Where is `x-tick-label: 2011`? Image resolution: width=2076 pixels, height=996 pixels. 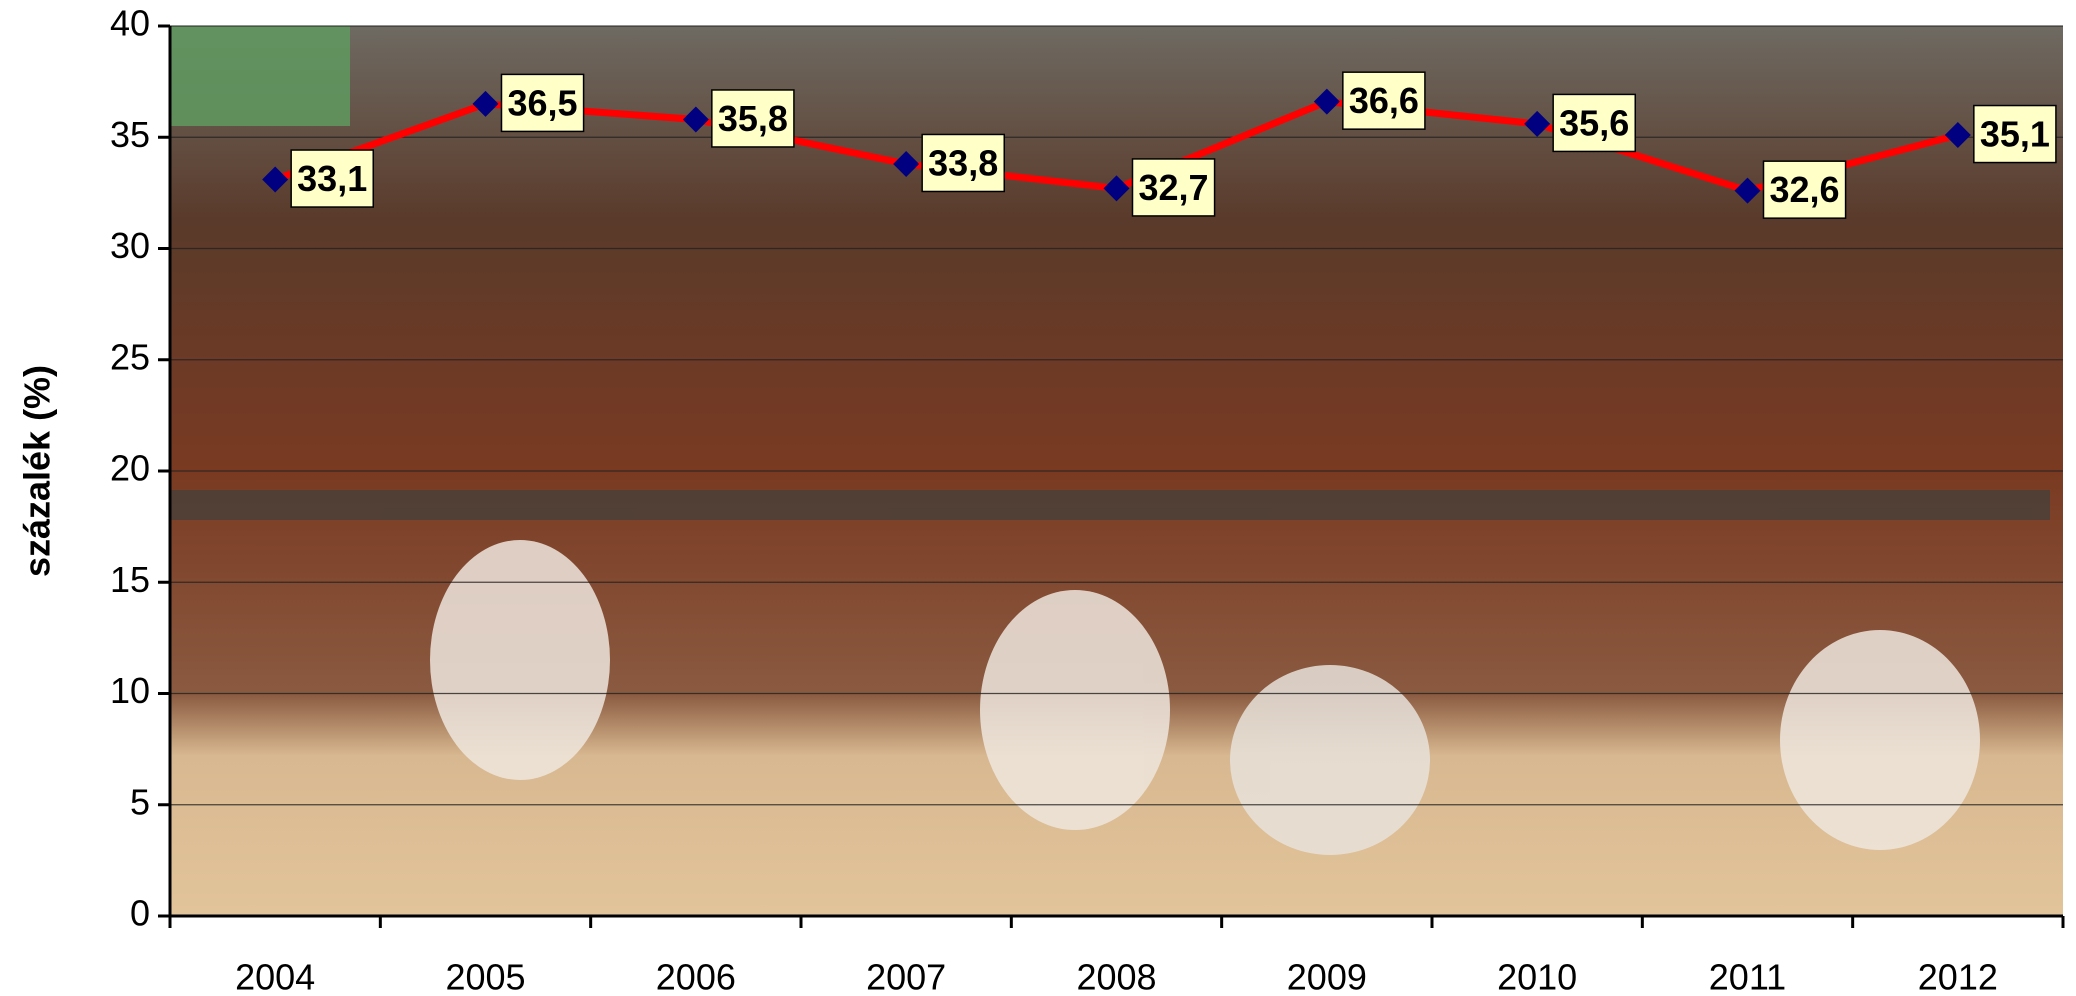
x-tick-label: 2011 is located at coordinates (1747, 976).